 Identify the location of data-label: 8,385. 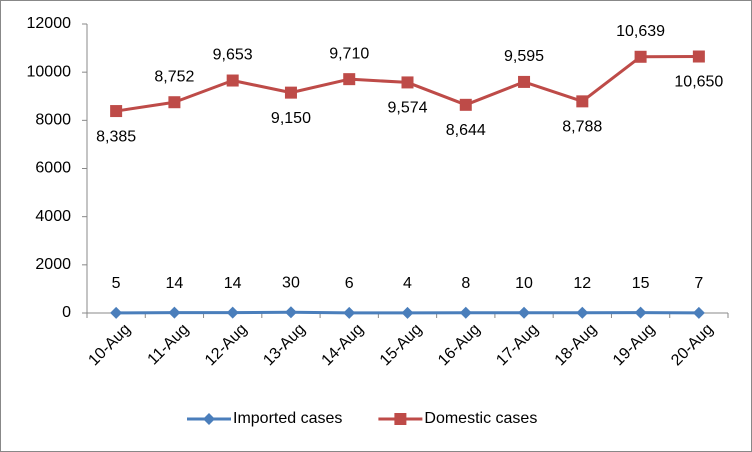
(116, 136).